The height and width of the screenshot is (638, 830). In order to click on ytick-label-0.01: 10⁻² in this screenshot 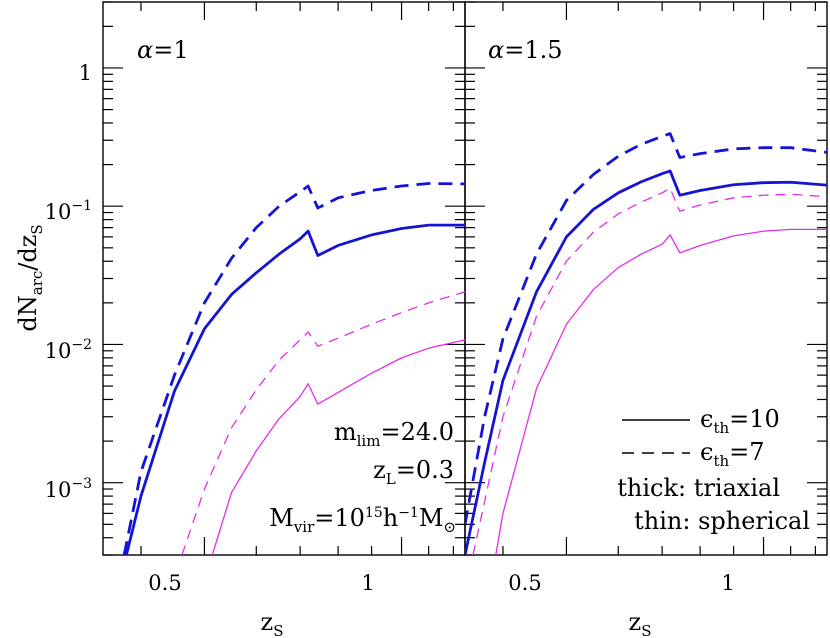, I will do `click(68, 350)`.